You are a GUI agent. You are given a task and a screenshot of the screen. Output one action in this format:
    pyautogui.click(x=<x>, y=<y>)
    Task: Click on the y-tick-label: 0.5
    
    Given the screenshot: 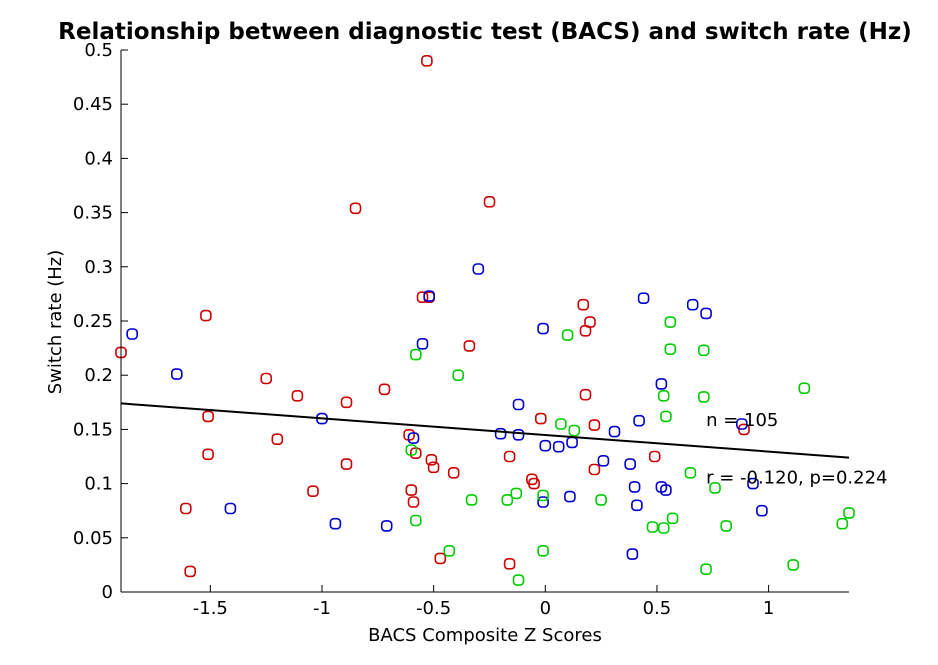 What is the action you would take?
    pyautogui.click(x=98, y=50)
    